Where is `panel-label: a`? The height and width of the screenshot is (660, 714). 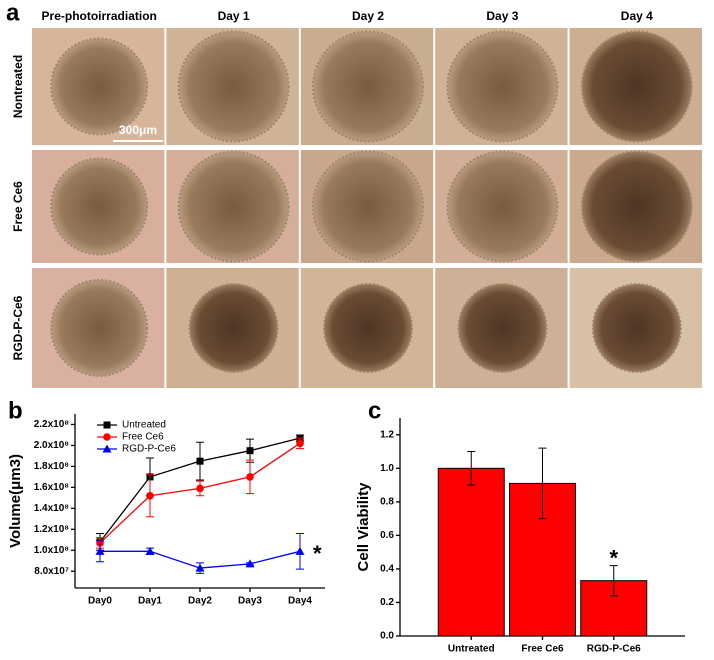 panel-label: a is located at coordinates (13, 13).